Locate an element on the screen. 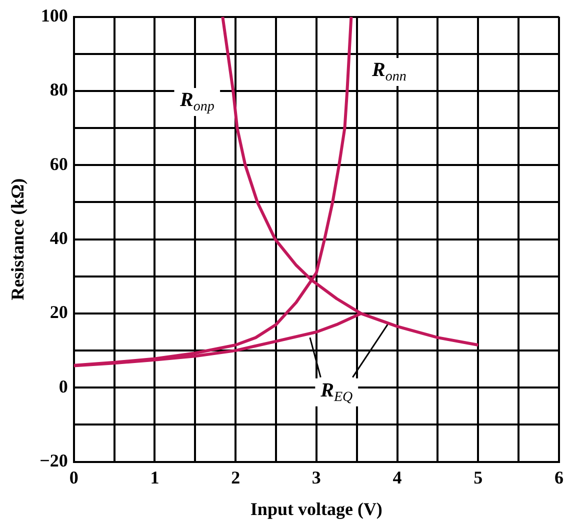 The image size is (573, 527). x-tick-label: 1 is located at coordinates (155, 477).